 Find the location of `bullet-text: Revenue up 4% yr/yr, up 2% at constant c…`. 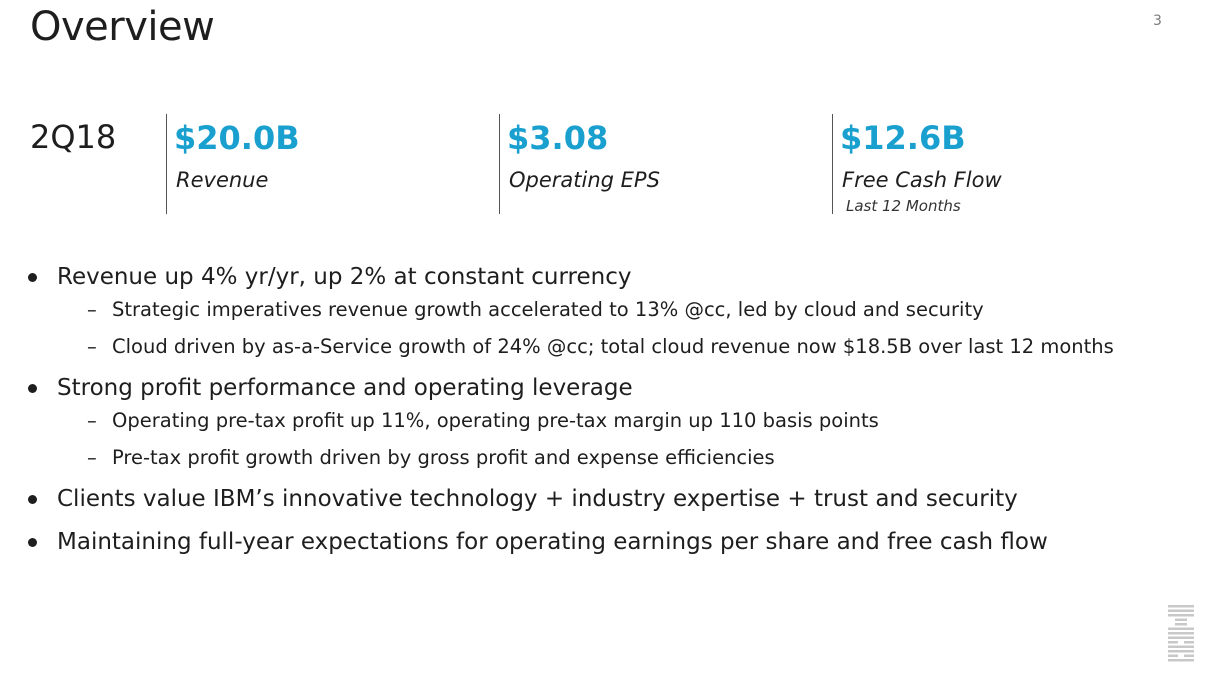

bullet-text: Revenue up 4% yr/yr, up 2% at constant c… is located at coordinates (344, 277).